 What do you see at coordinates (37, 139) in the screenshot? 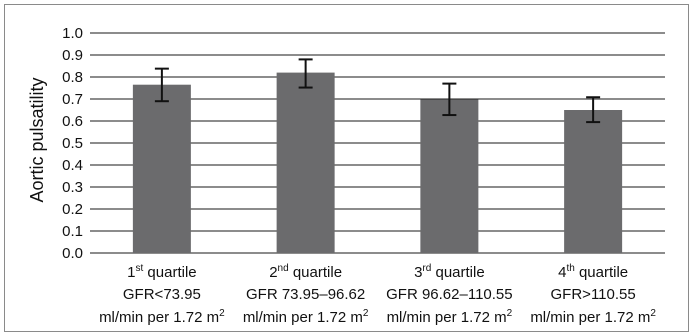
I see `y-axis-title: Aortic pulsatility` at bounding box center [37, 139].